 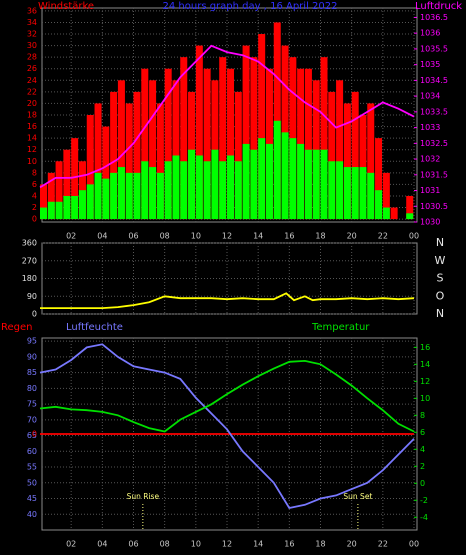 What do you see at coordinates (430, 159) in the screenshot?
I see `y2-tick-label: 1032` at bounding box center [430, 159].